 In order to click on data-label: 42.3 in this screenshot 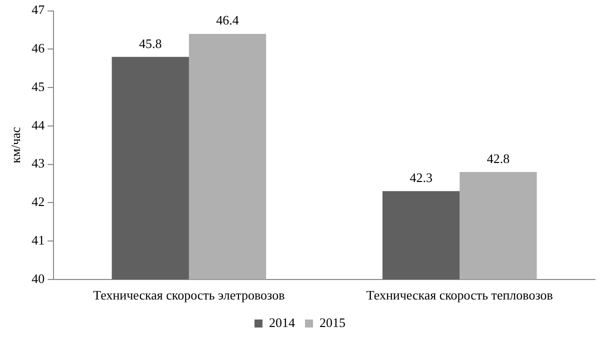, I will do `click(421, 178)`.